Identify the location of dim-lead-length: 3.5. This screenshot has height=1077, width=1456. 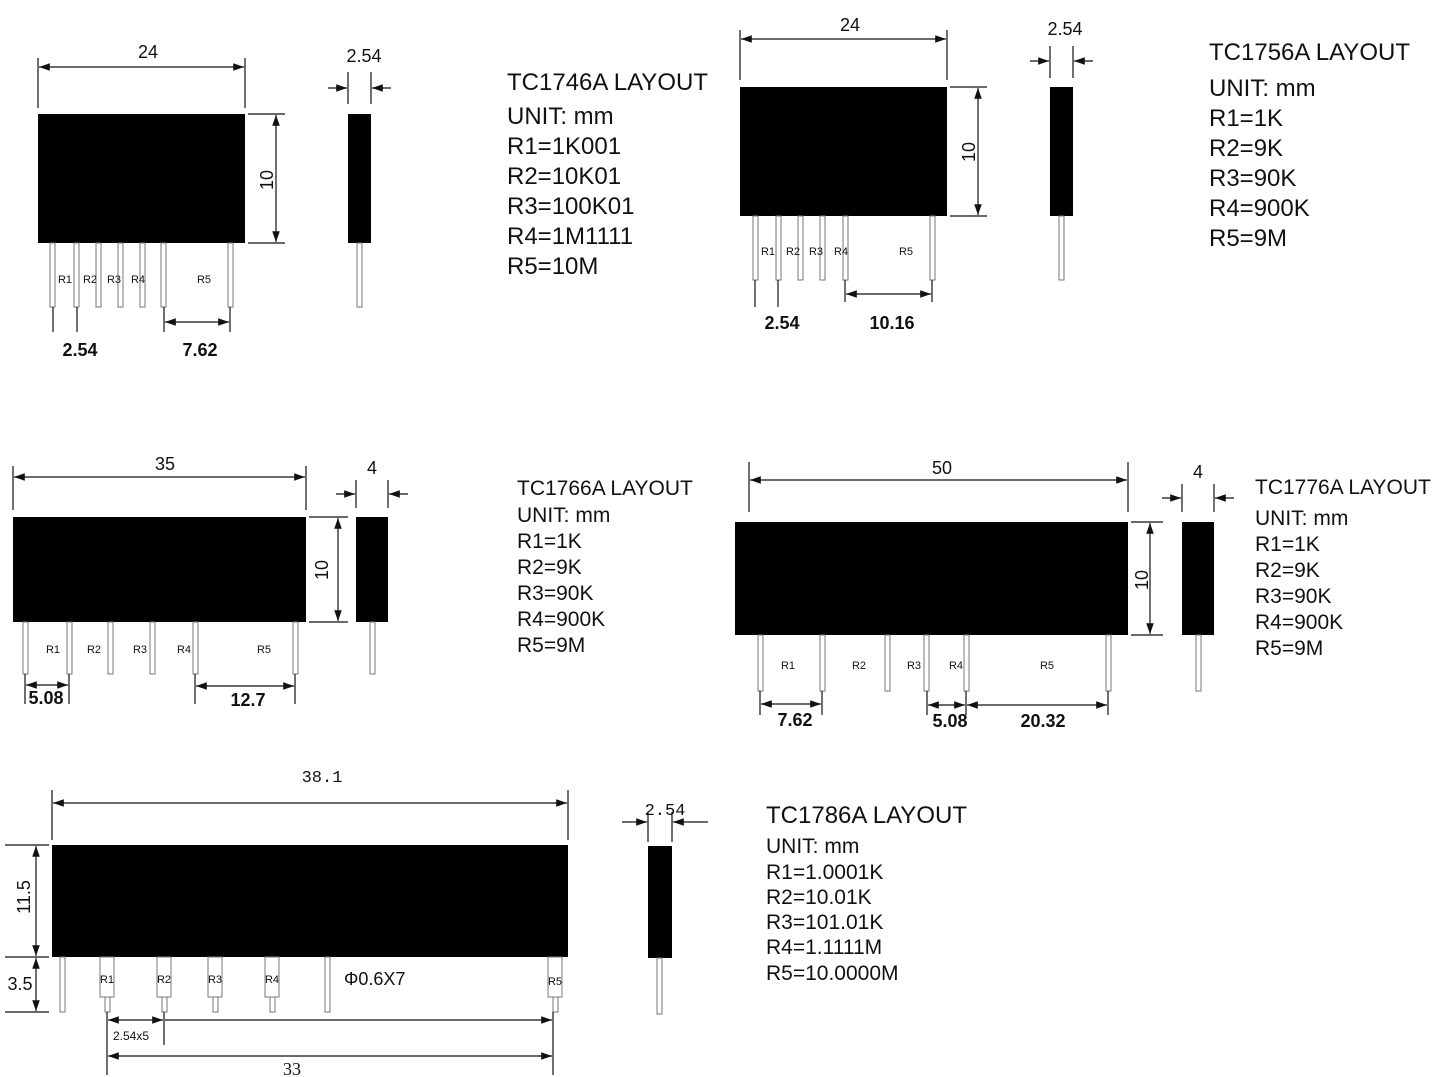
(19, 984).